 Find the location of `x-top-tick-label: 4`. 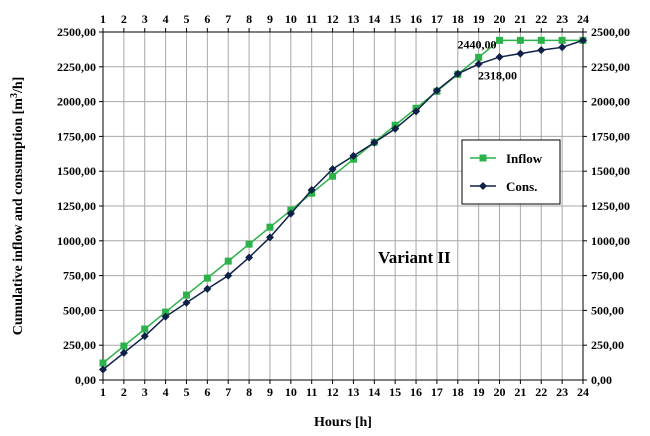

x-top-tick-label: 4 is located at coordinates (166, 19).